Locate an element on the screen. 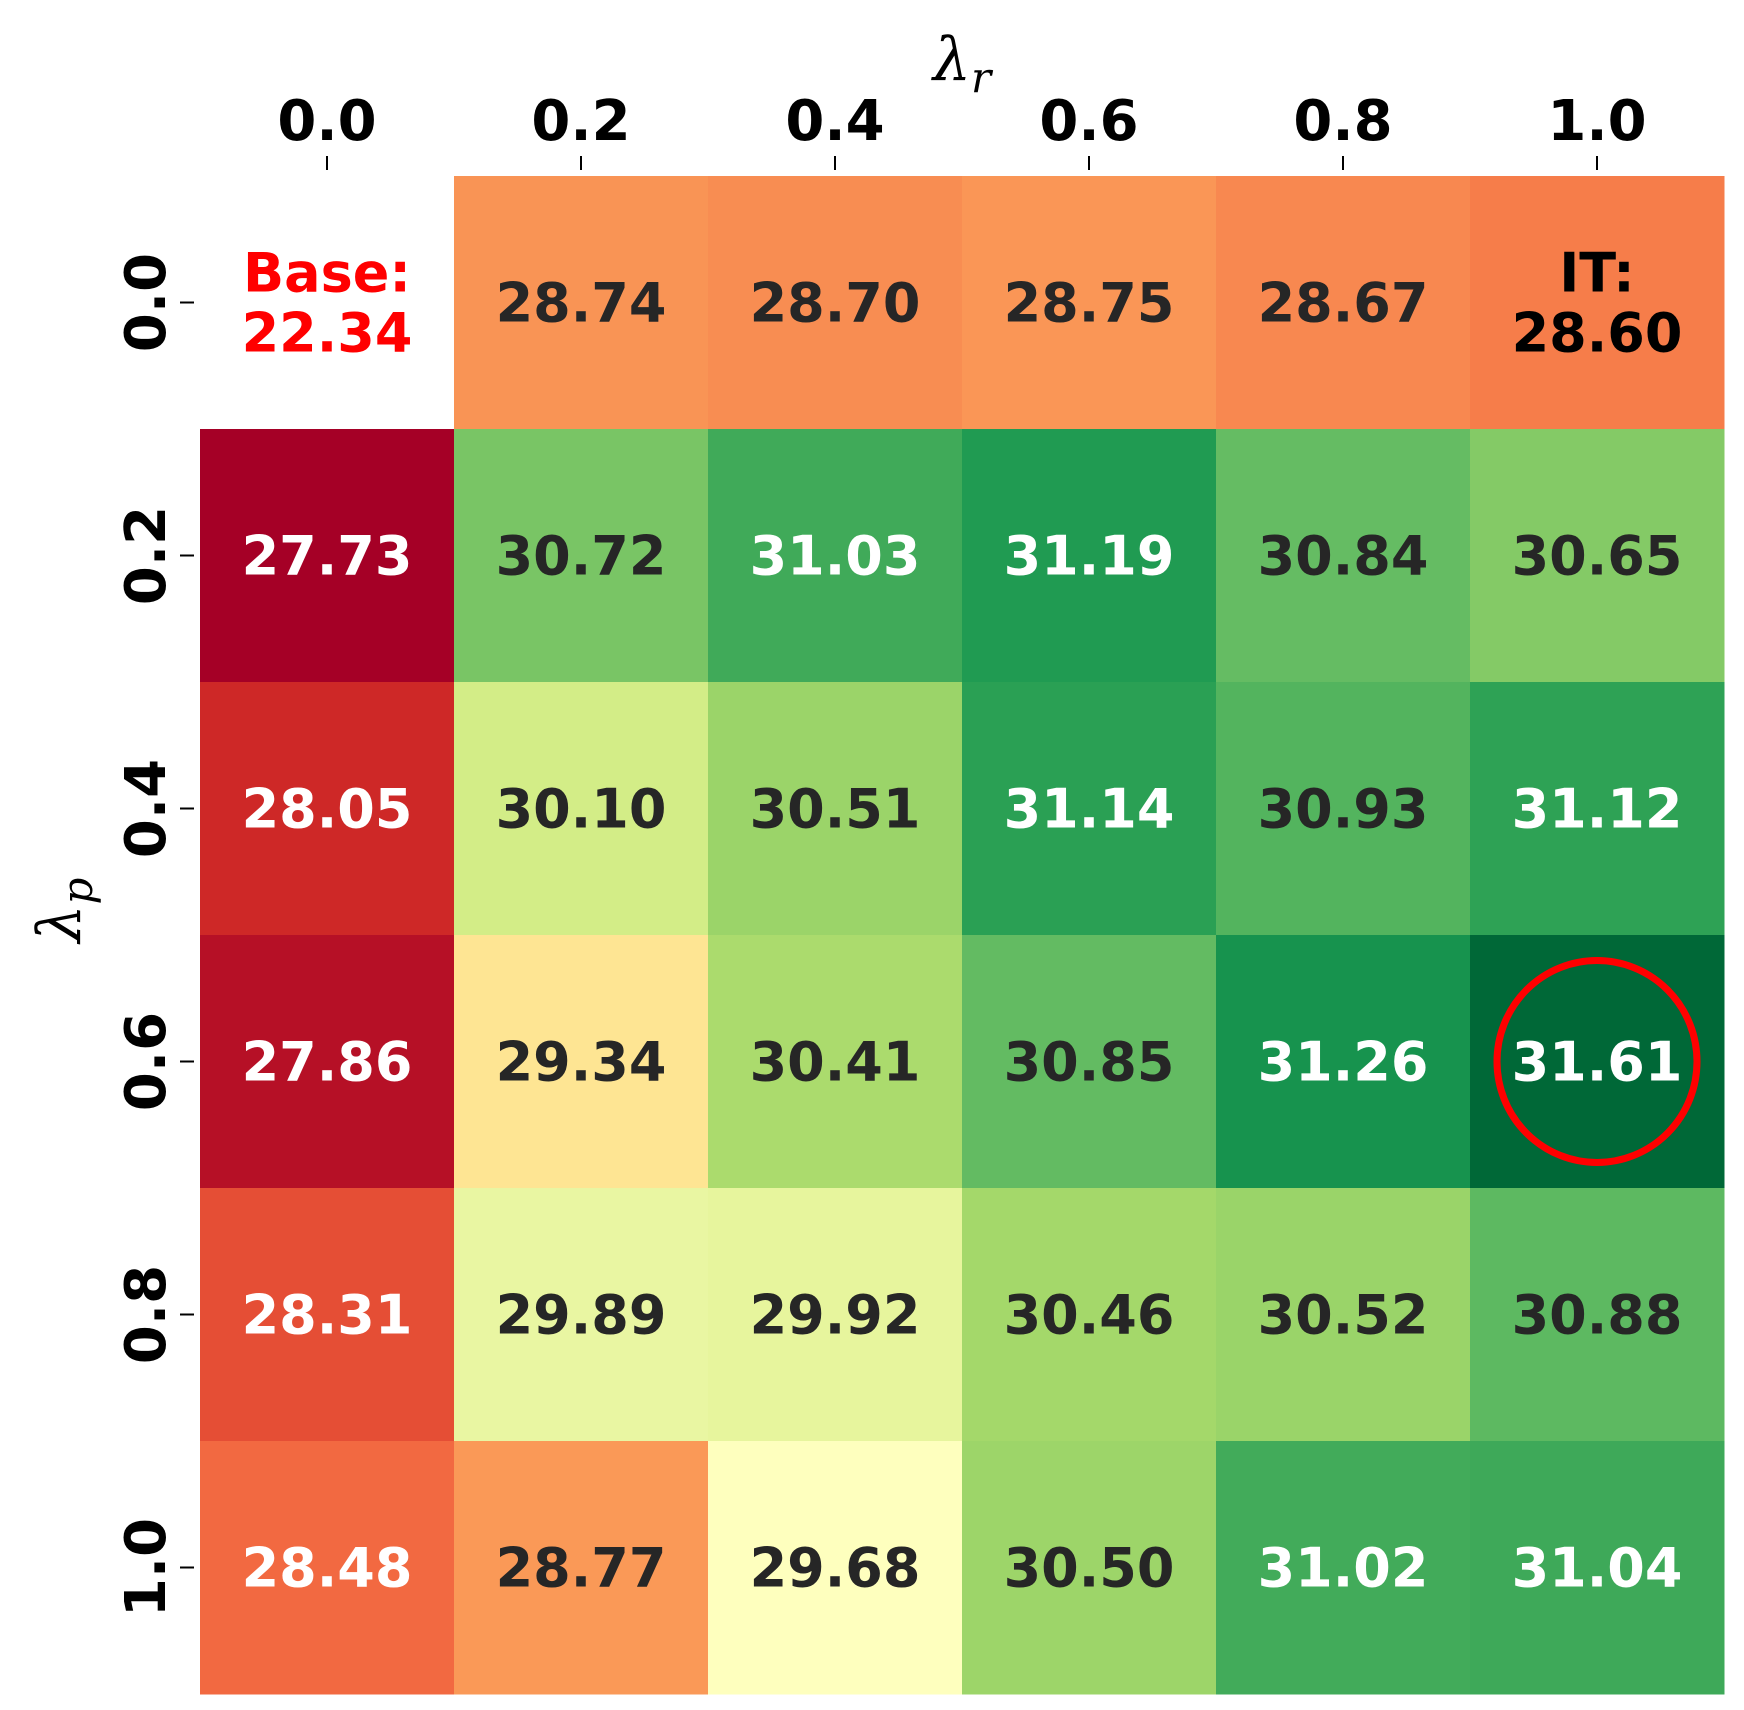 The height and width of the screenshot is (1710, 1744). y-tick-label: 0.0 is located at coordinates (146, 302).